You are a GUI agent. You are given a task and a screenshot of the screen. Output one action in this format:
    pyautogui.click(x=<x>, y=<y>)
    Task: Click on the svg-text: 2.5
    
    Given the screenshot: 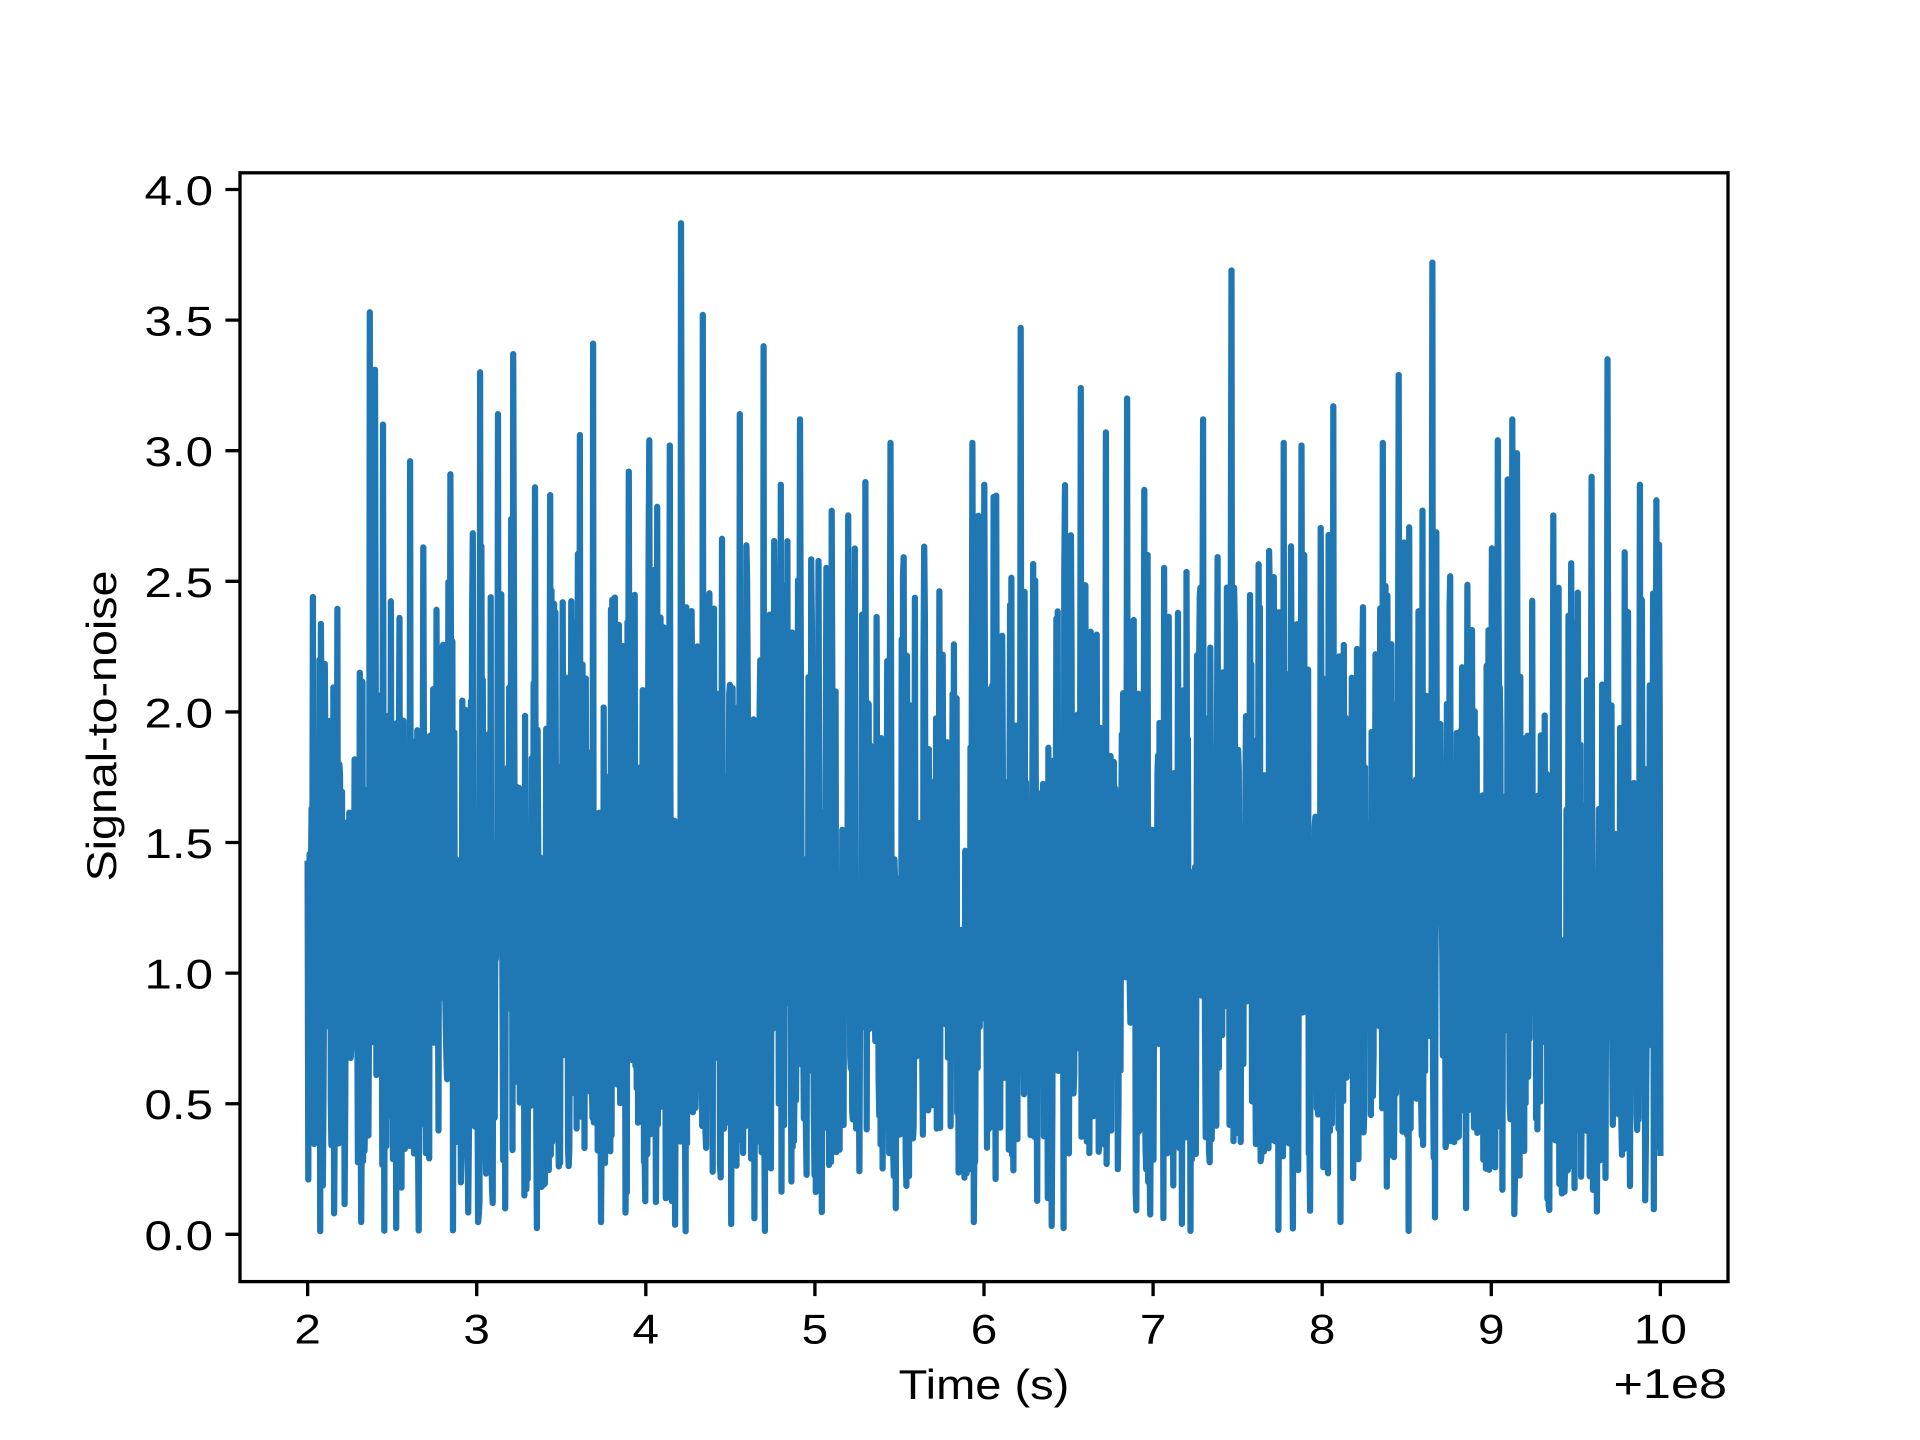 What is the action you would take?
    pyautogui.click(x=179, y=582)
    